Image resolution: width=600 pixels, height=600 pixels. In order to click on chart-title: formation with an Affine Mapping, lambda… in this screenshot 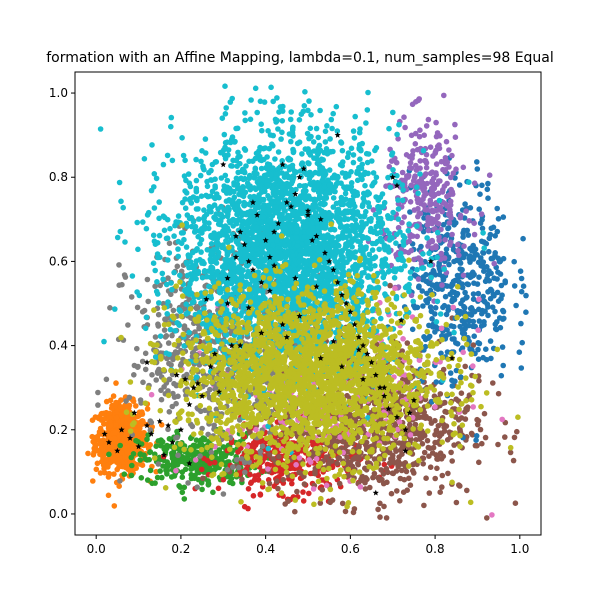, I will do `click(300, 58)`.